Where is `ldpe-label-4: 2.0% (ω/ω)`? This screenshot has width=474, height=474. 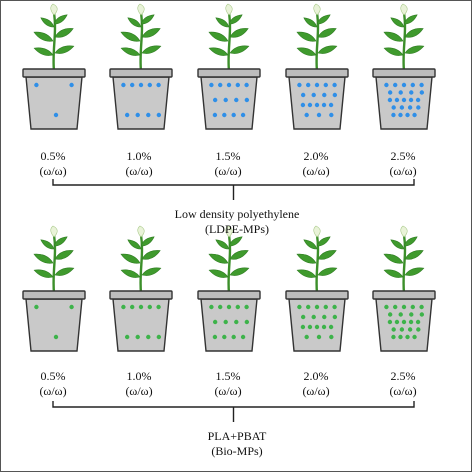 ldpe-label-4: 2.0% (ω/ω) is located at coordinates (316, 164).